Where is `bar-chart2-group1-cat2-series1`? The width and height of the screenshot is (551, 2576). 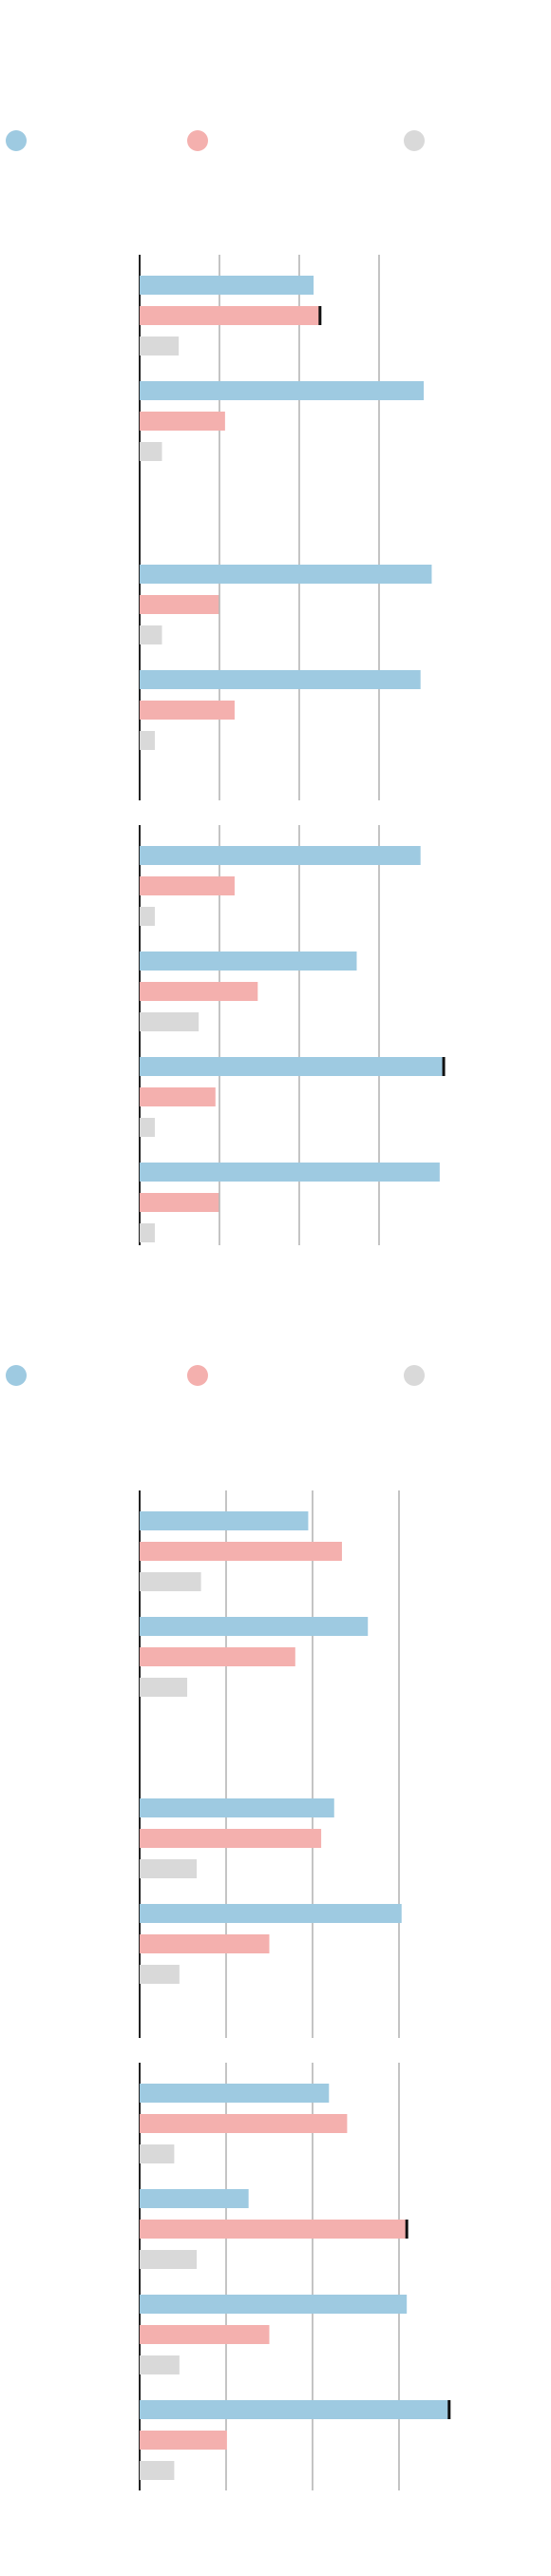 bar-chart2-group1-cat2-series1 is located at coordinates (254, 1627).